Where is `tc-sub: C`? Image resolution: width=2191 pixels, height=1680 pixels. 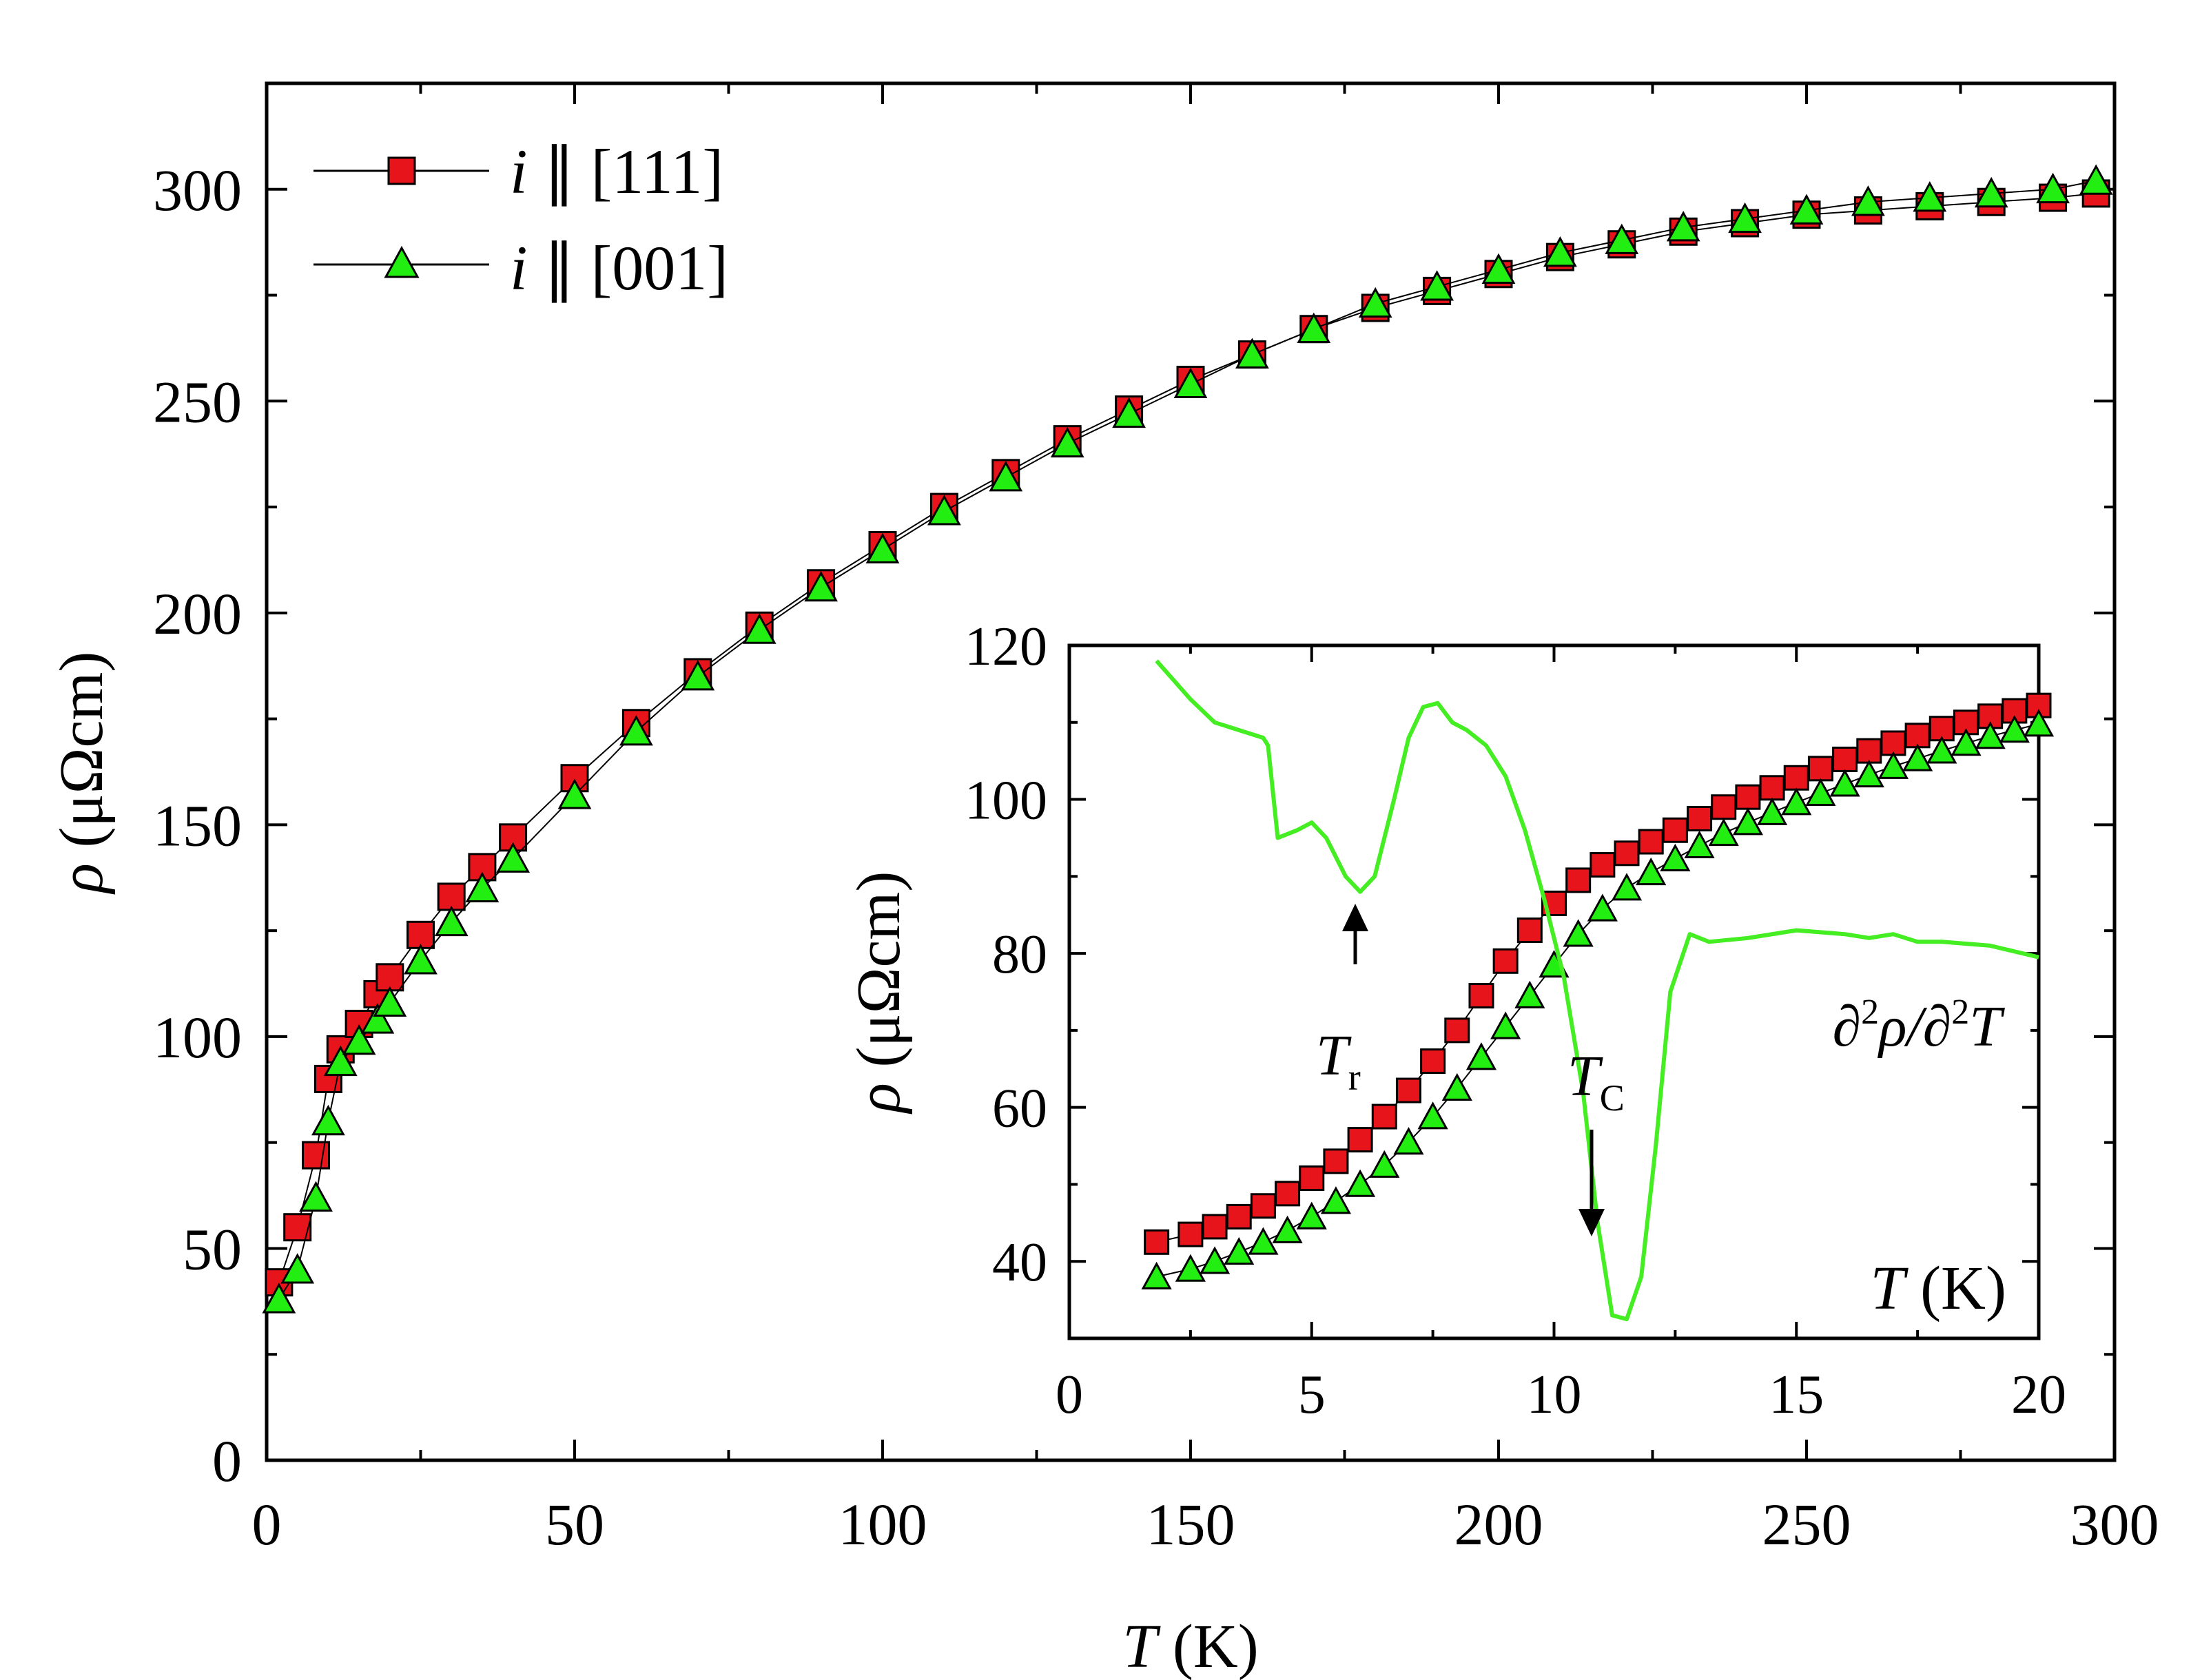 tc-sub: C is located at coordinates (1612, 1098).